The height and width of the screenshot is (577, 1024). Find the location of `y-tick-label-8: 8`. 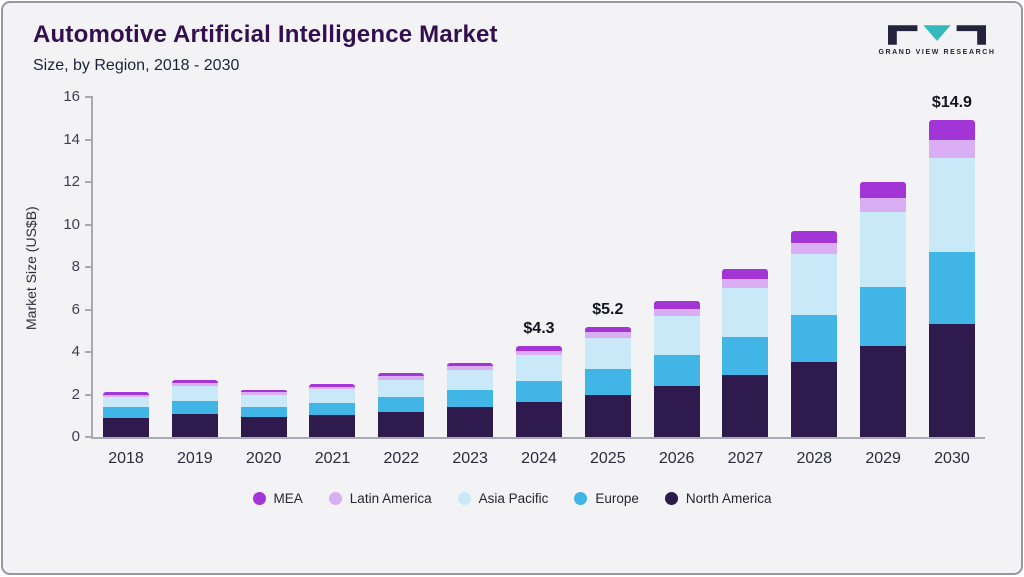

y-tick-label-8: 8 is located at coordinates (75, 266).